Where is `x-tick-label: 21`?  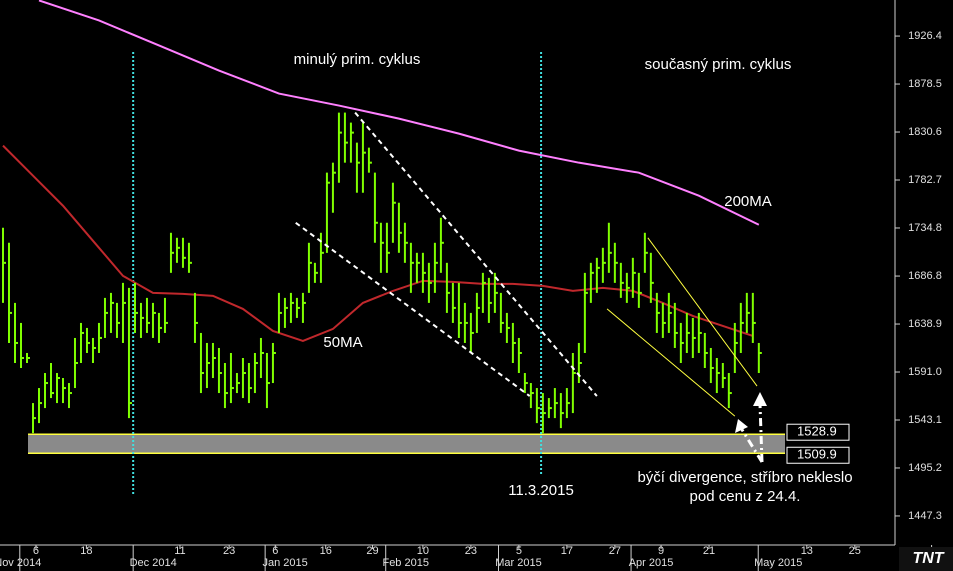 x-tick-label: 21 is located at coordinates (709, 551).